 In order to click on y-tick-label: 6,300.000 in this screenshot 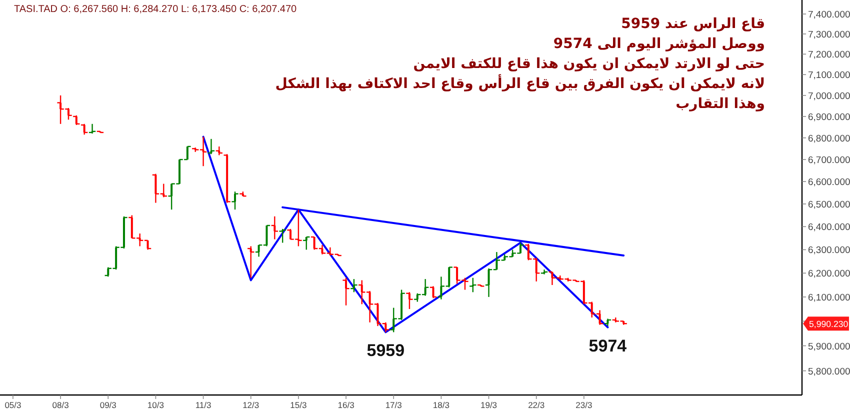, I will do `click(829, 250)`.